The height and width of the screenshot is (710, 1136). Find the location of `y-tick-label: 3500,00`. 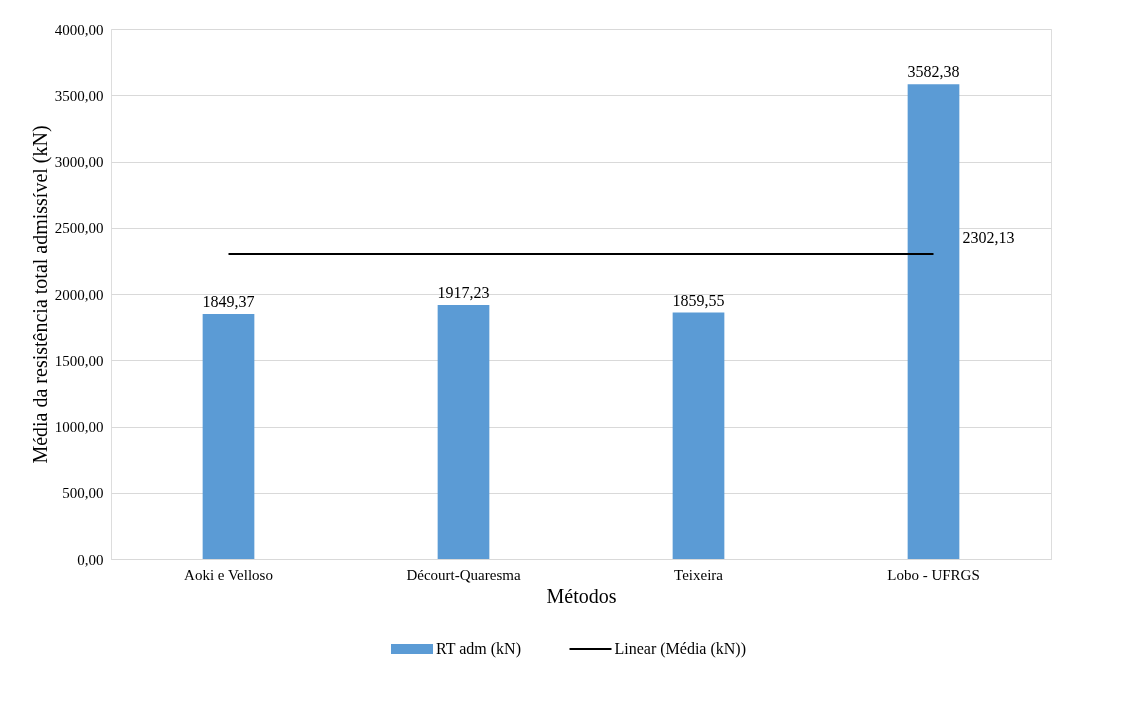

y-tick-label: 3500,00 is located at coordinates (79, 95).